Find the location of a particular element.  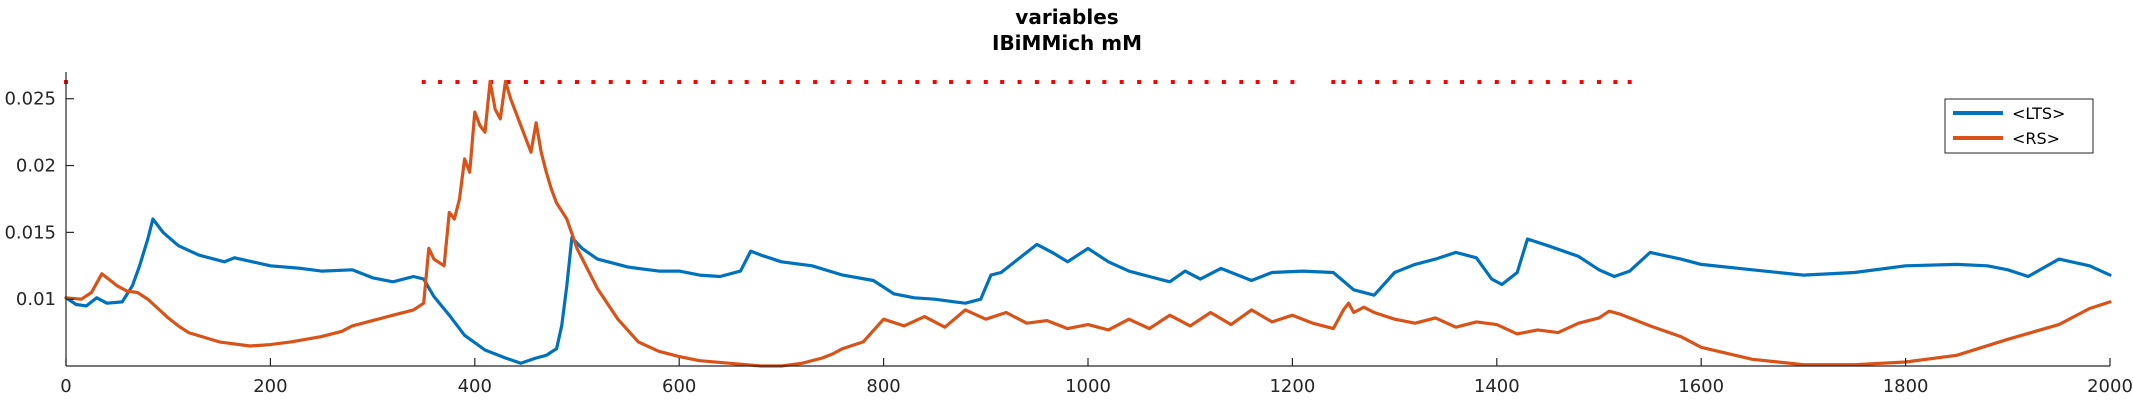

x-ticks: 0 200 400 600 800 1000 1200 1400 1600 1800 2000 is located at coordinates (1096, 377).